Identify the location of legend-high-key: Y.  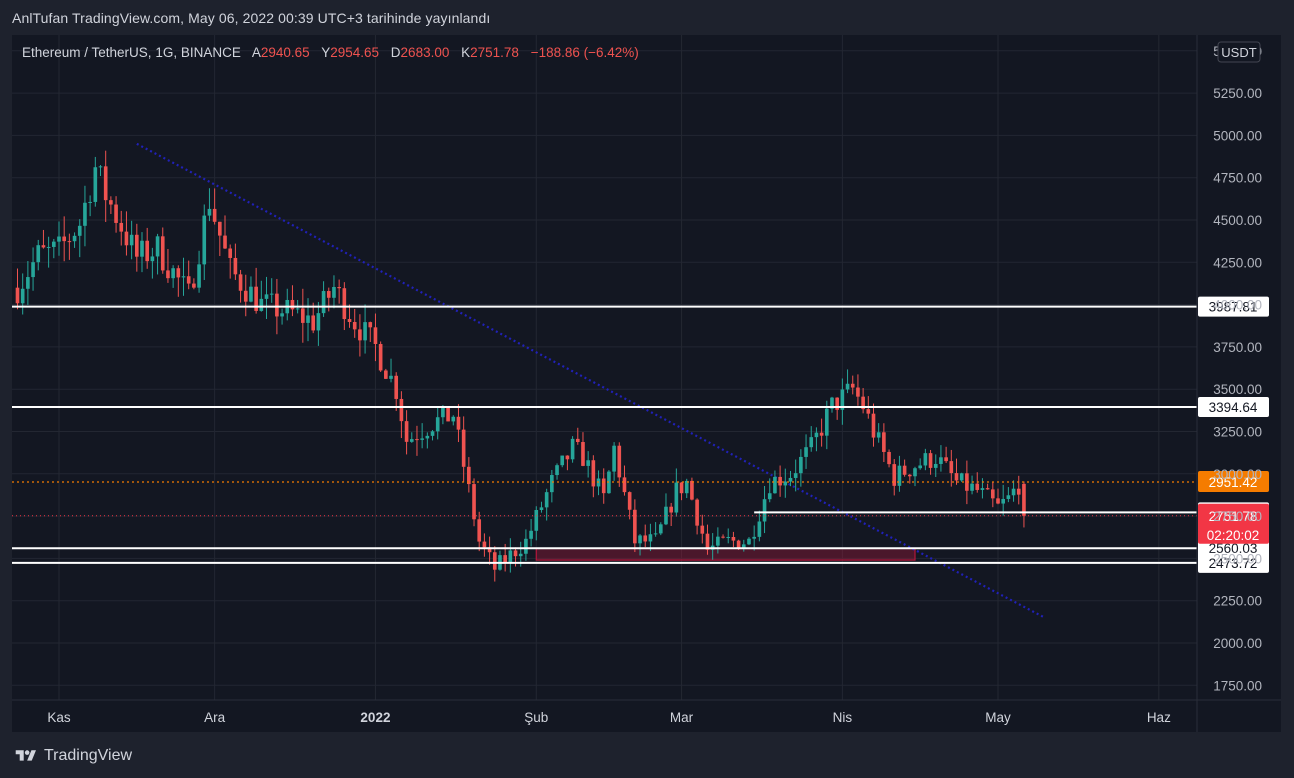
(326, 52).